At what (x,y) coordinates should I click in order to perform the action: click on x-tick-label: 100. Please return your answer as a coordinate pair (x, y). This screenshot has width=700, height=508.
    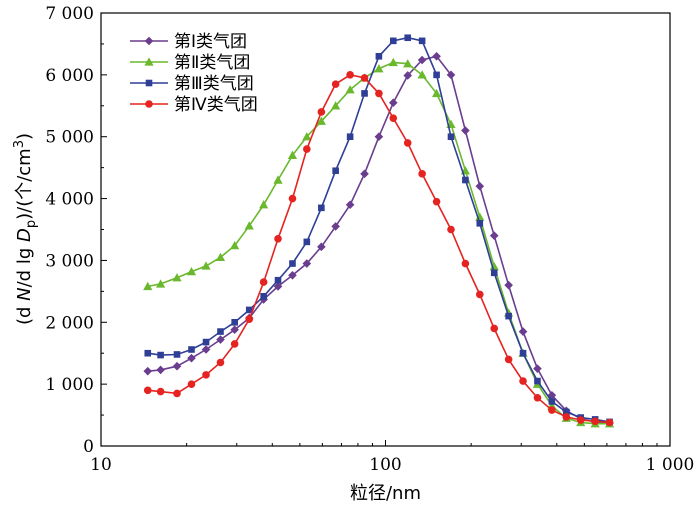
    Looking at the image, I should click on (385, 465).